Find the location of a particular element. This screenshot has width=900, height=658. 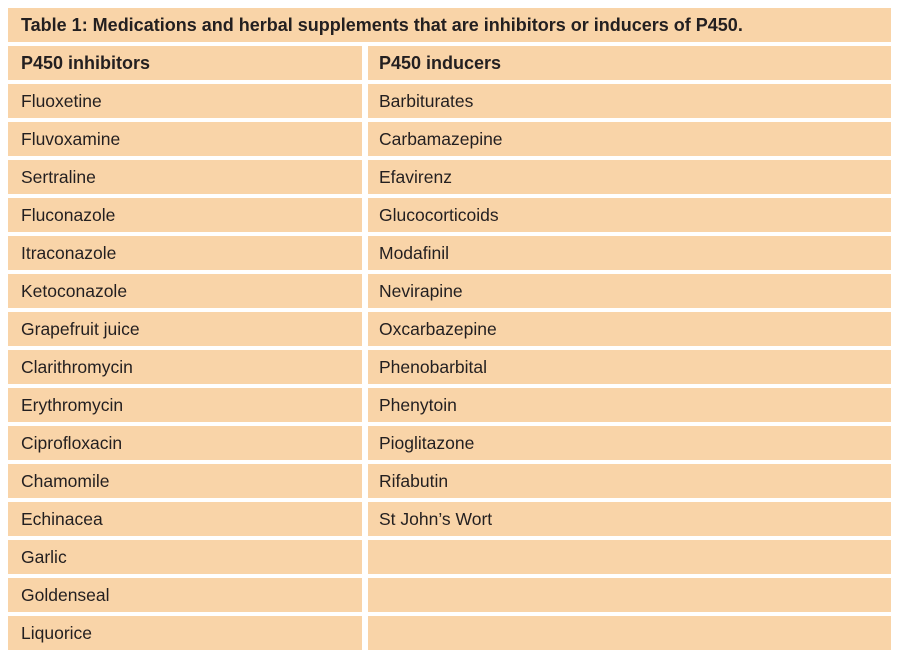

table-cell: Carbamazepine is located at coordinates (629, 139).